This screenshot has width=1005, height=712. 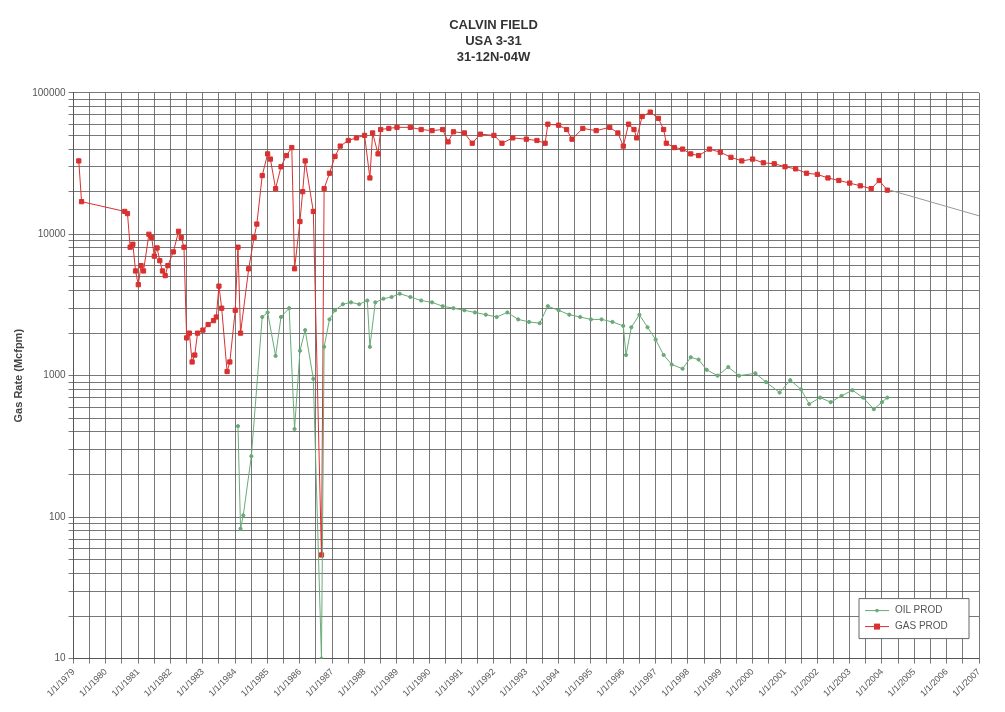 What do you see at coordinates (54, 375) in the screenshot?
I see `y-tick-label: 1000` at bounding box center [54, 375].